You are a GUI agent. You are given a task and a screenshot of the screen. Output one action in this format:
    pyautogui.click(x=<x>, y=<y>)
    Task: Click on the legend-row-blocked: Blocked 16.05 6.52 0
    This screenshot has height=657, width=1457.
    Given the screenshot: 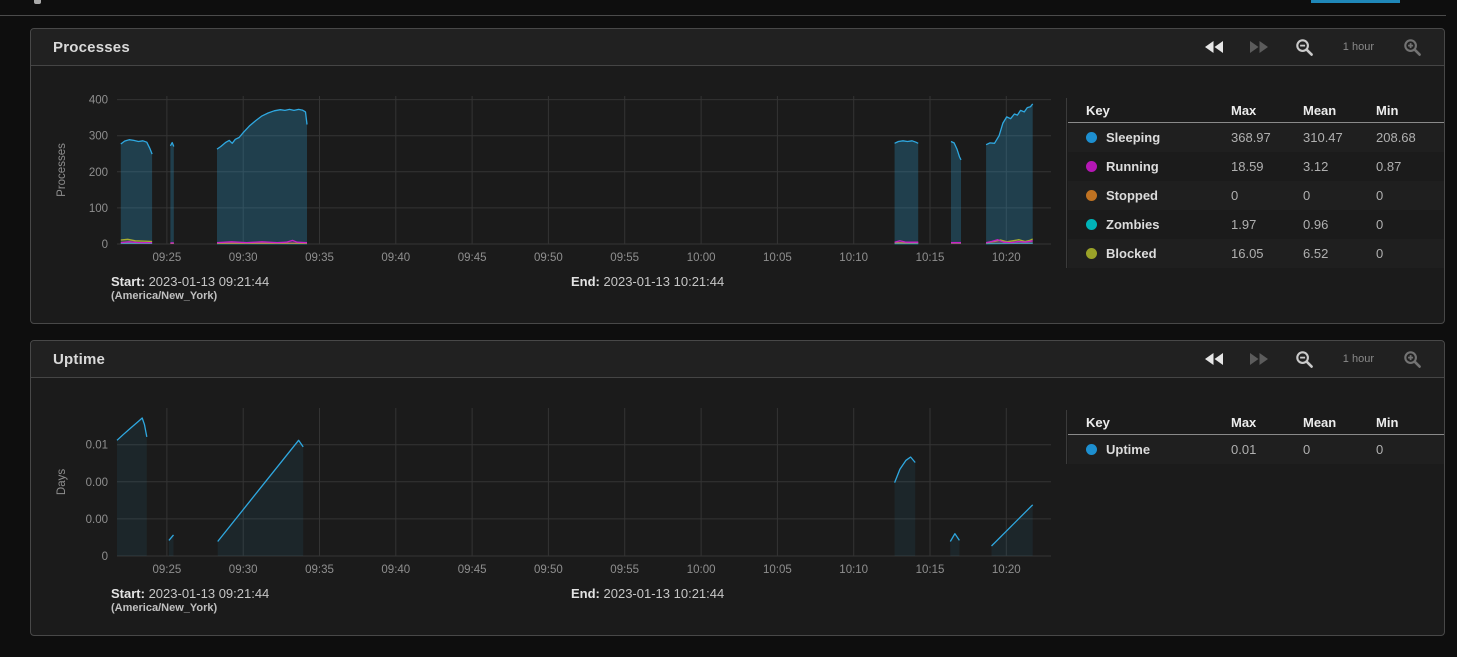 What is the action you would take?
    pyautogui.click(x=1256, y=253)
    